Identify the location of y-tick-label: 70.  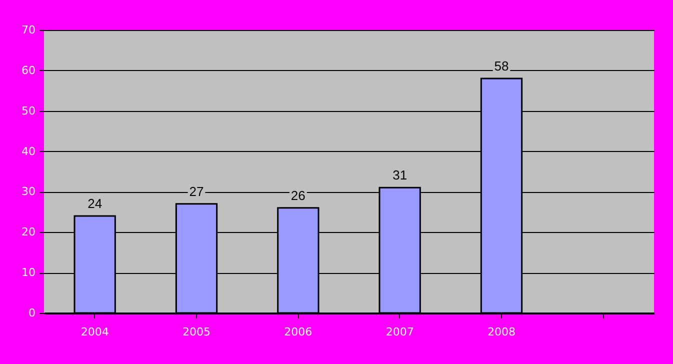
(29, 30).